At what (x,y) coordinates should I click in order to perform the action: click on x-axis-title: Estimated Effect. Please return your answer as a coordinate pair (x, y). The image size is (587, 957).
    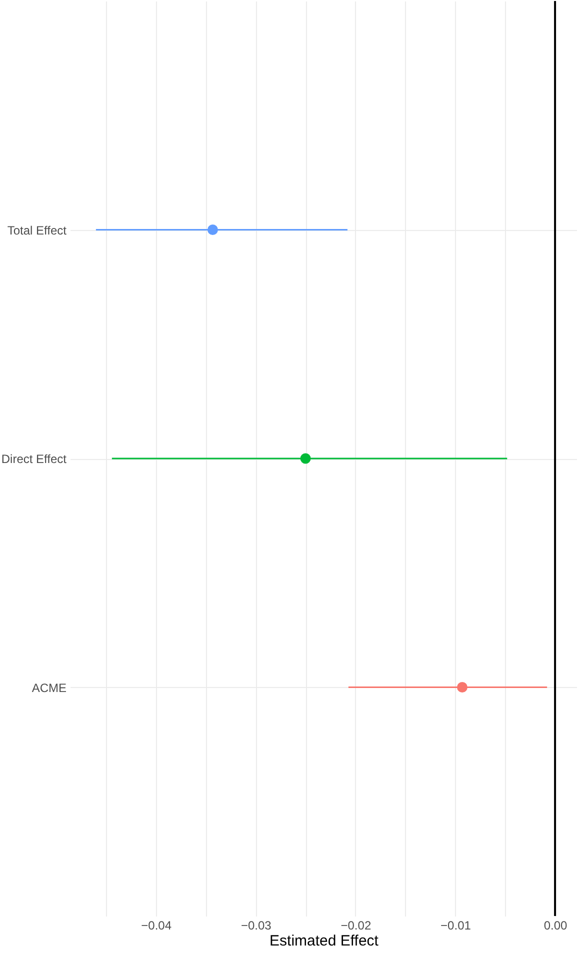
    Looking at the image, I should click on (325, 941).